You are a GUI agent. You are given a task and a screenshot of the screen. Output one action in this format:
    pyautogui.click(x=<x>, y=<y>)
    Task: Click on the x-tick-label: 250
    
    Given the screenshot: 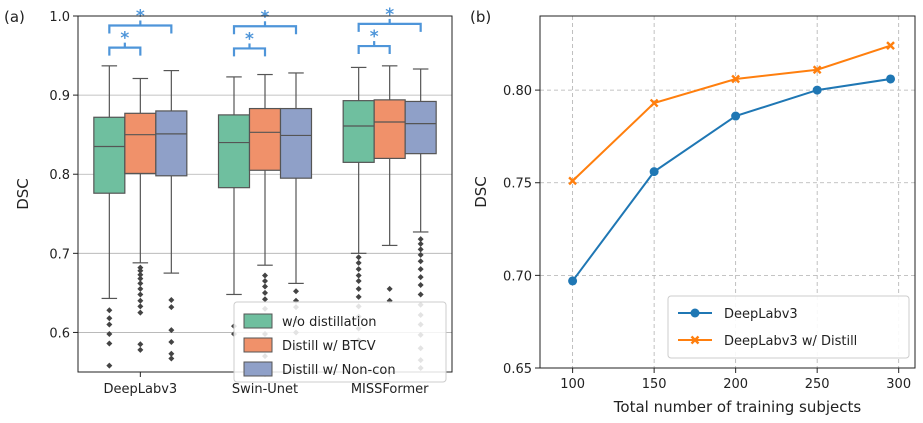 What is the action you would take?
    pyautogui.click(x=817, y=384)
    